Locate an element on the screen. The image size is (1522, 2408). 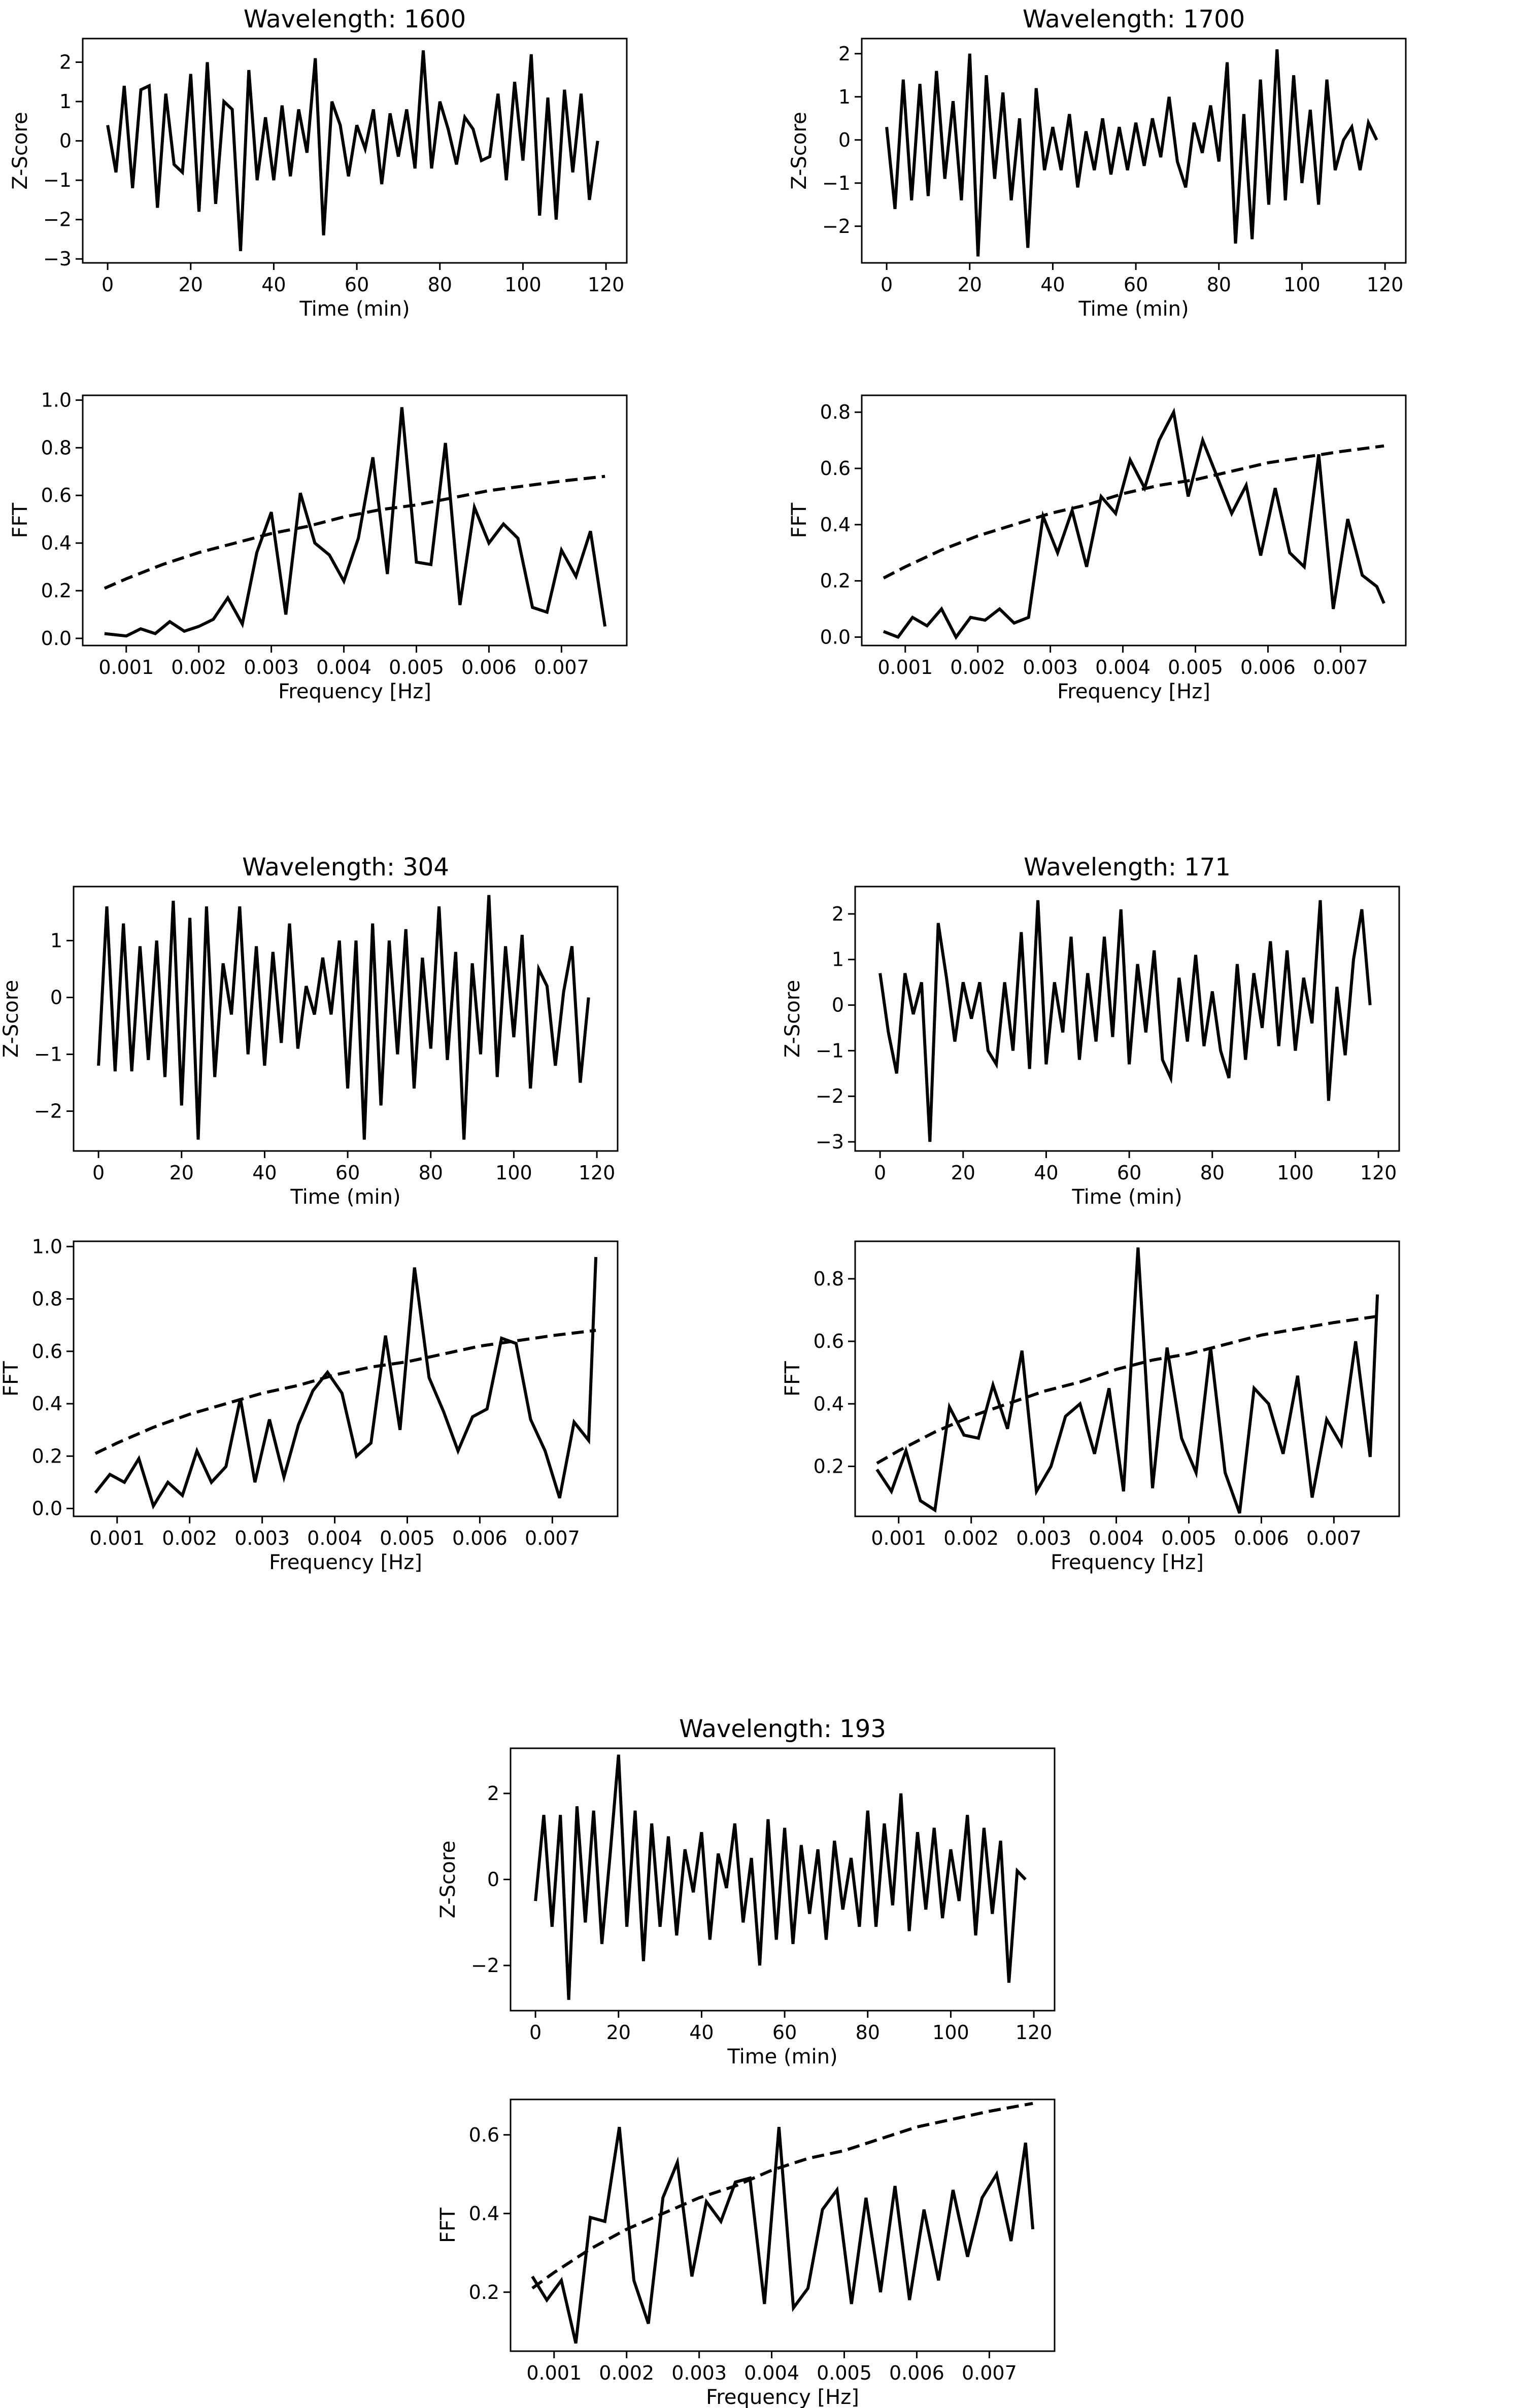
plot-frame-w1700-time is located at coordinates (1134, 151).